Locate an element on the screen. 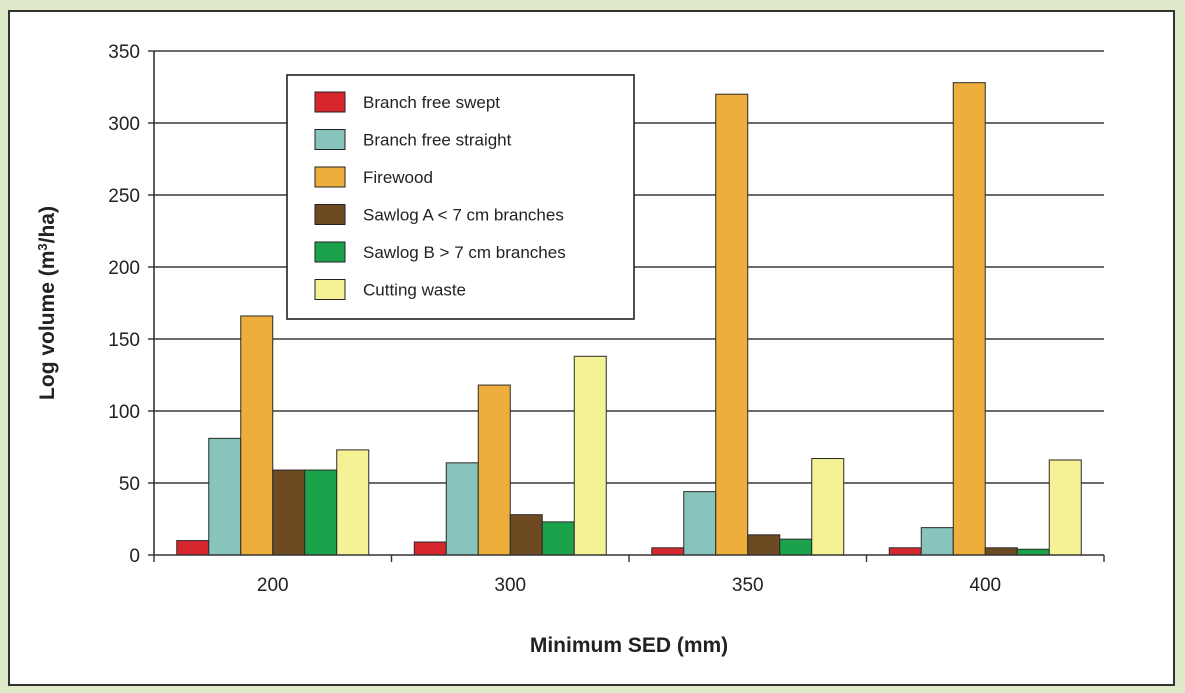 This screenshot has height=693, width=1185. legend-label: Firewood is located at coordinates (398, 177).